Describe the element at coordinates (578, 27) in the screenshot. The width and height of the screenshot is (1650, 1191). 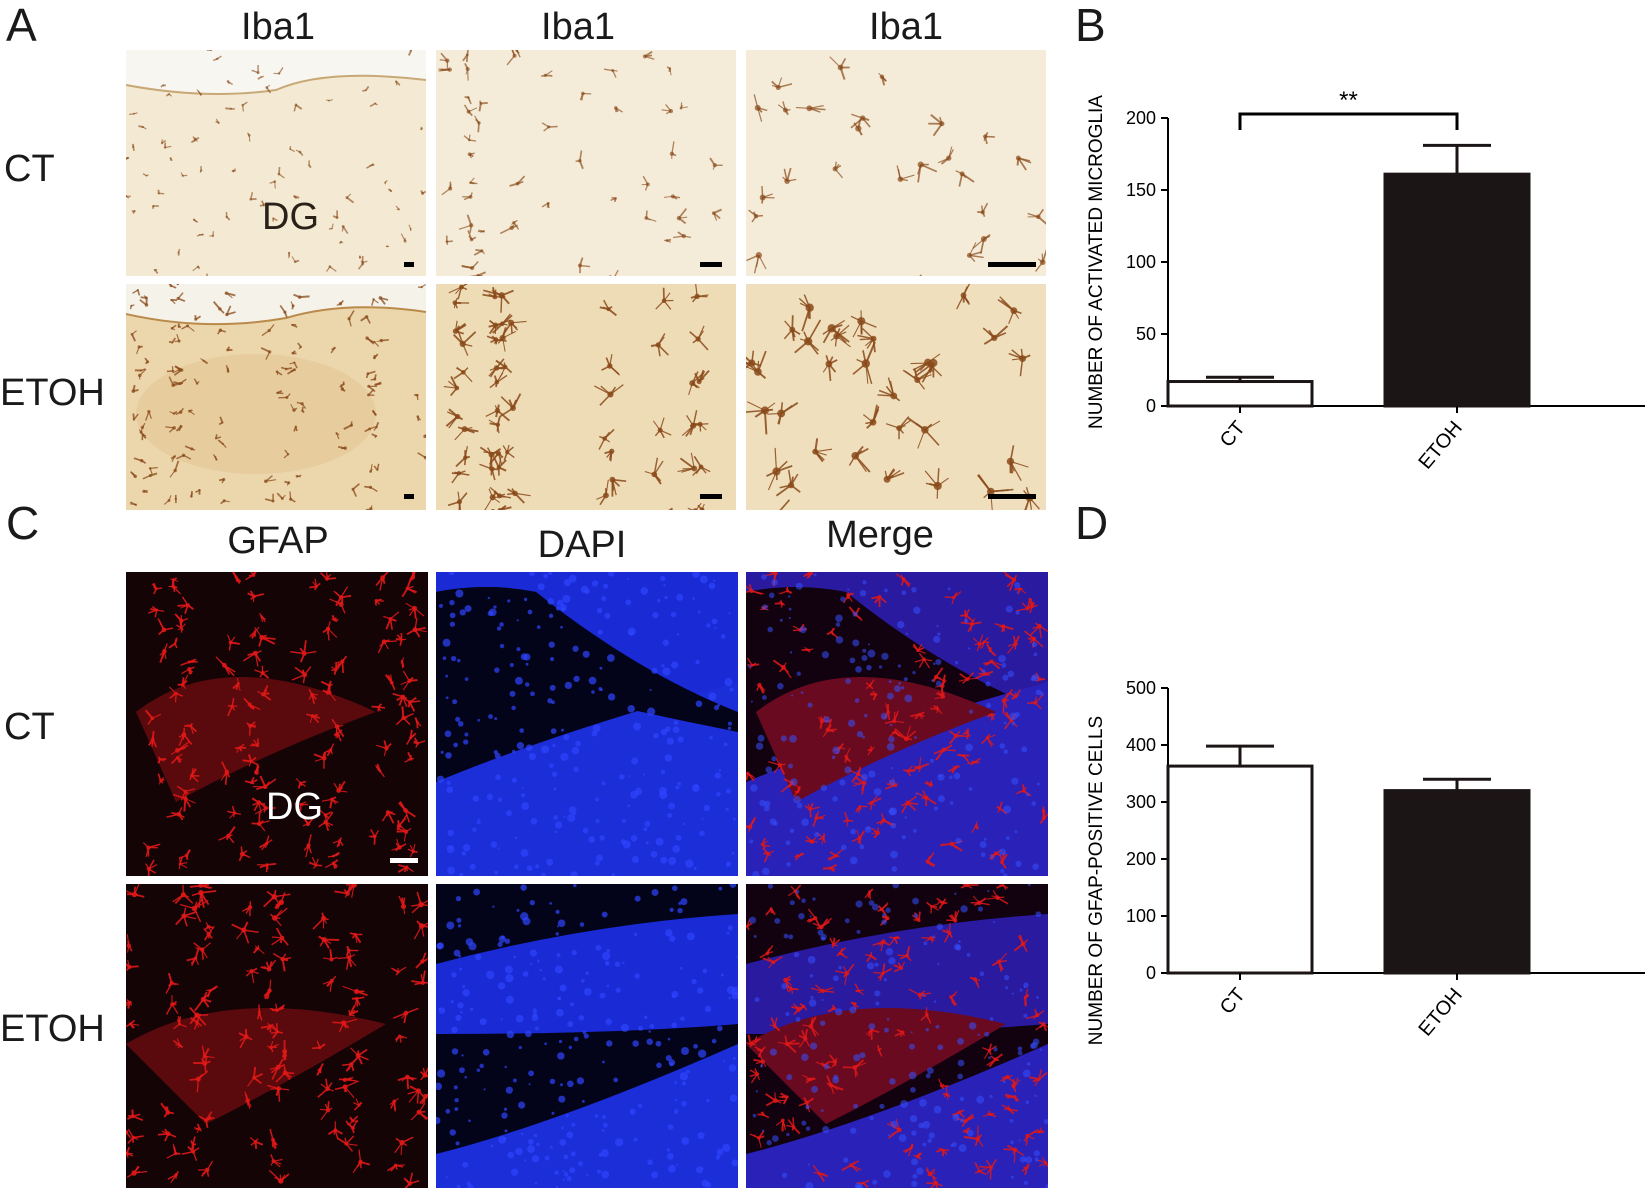
I see `panel-a-col-label-2: Iba1` at that location.